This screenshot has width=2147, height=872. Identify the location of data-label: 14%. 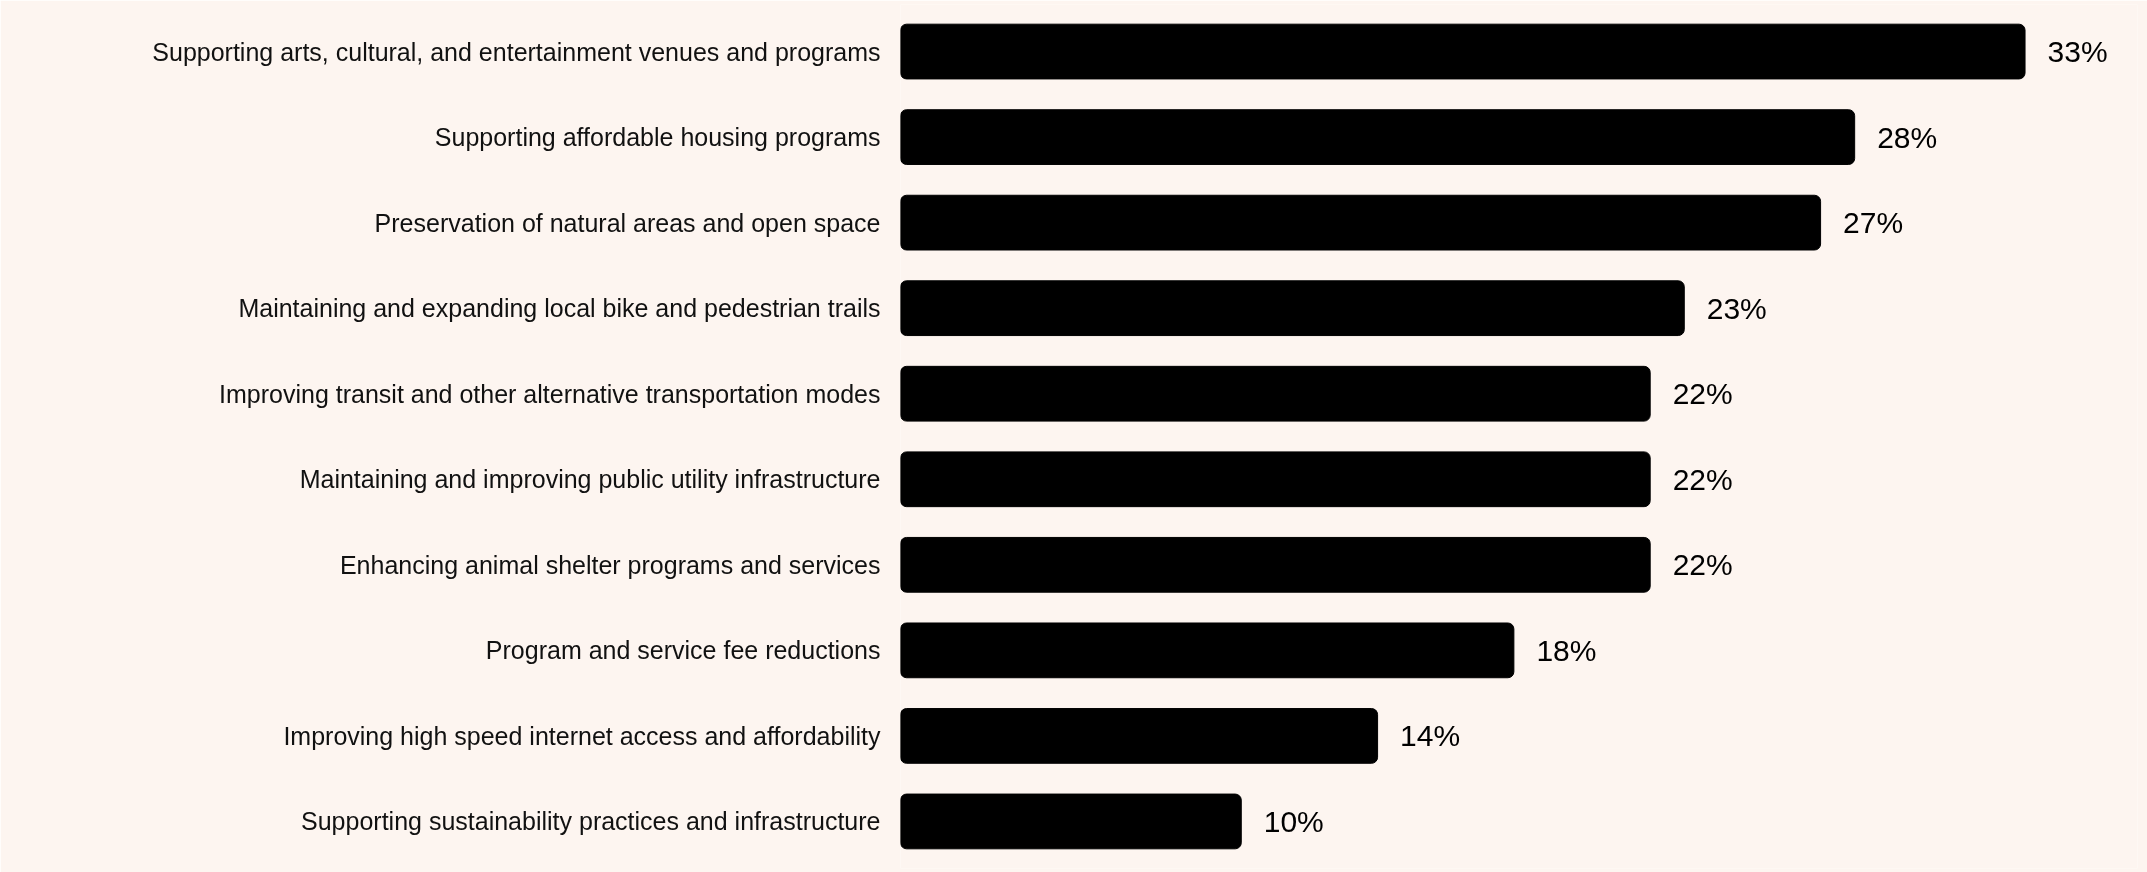
(1430, 736).